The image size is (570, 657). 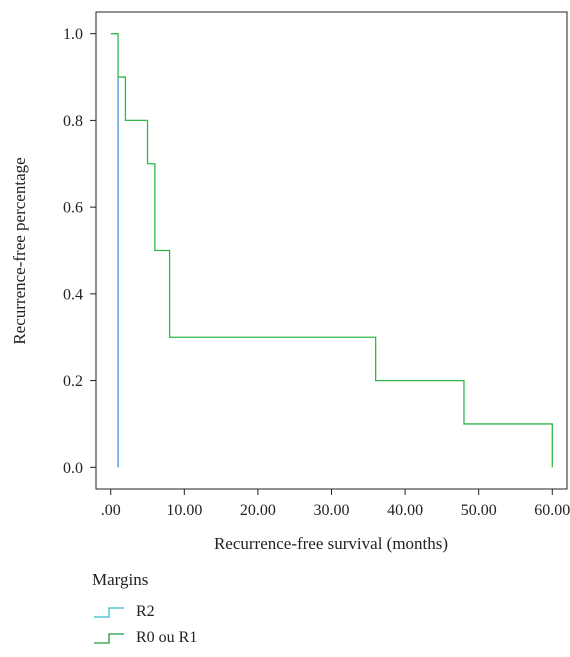 I want to click on y-tick-label: 1.0, so click(x=73, y=34).